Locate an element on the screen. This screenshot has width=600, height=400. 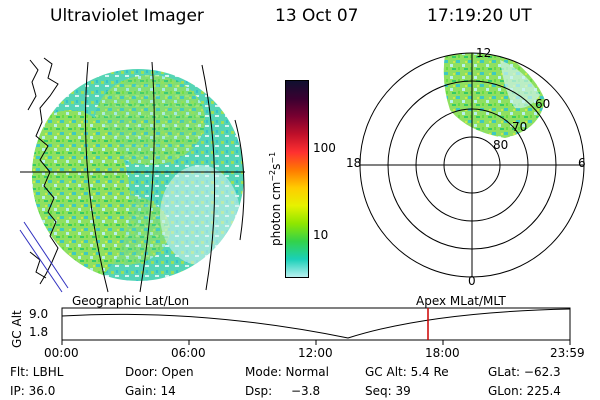
colorbar-tick-100: 100 is located at coordinates (324, 148).